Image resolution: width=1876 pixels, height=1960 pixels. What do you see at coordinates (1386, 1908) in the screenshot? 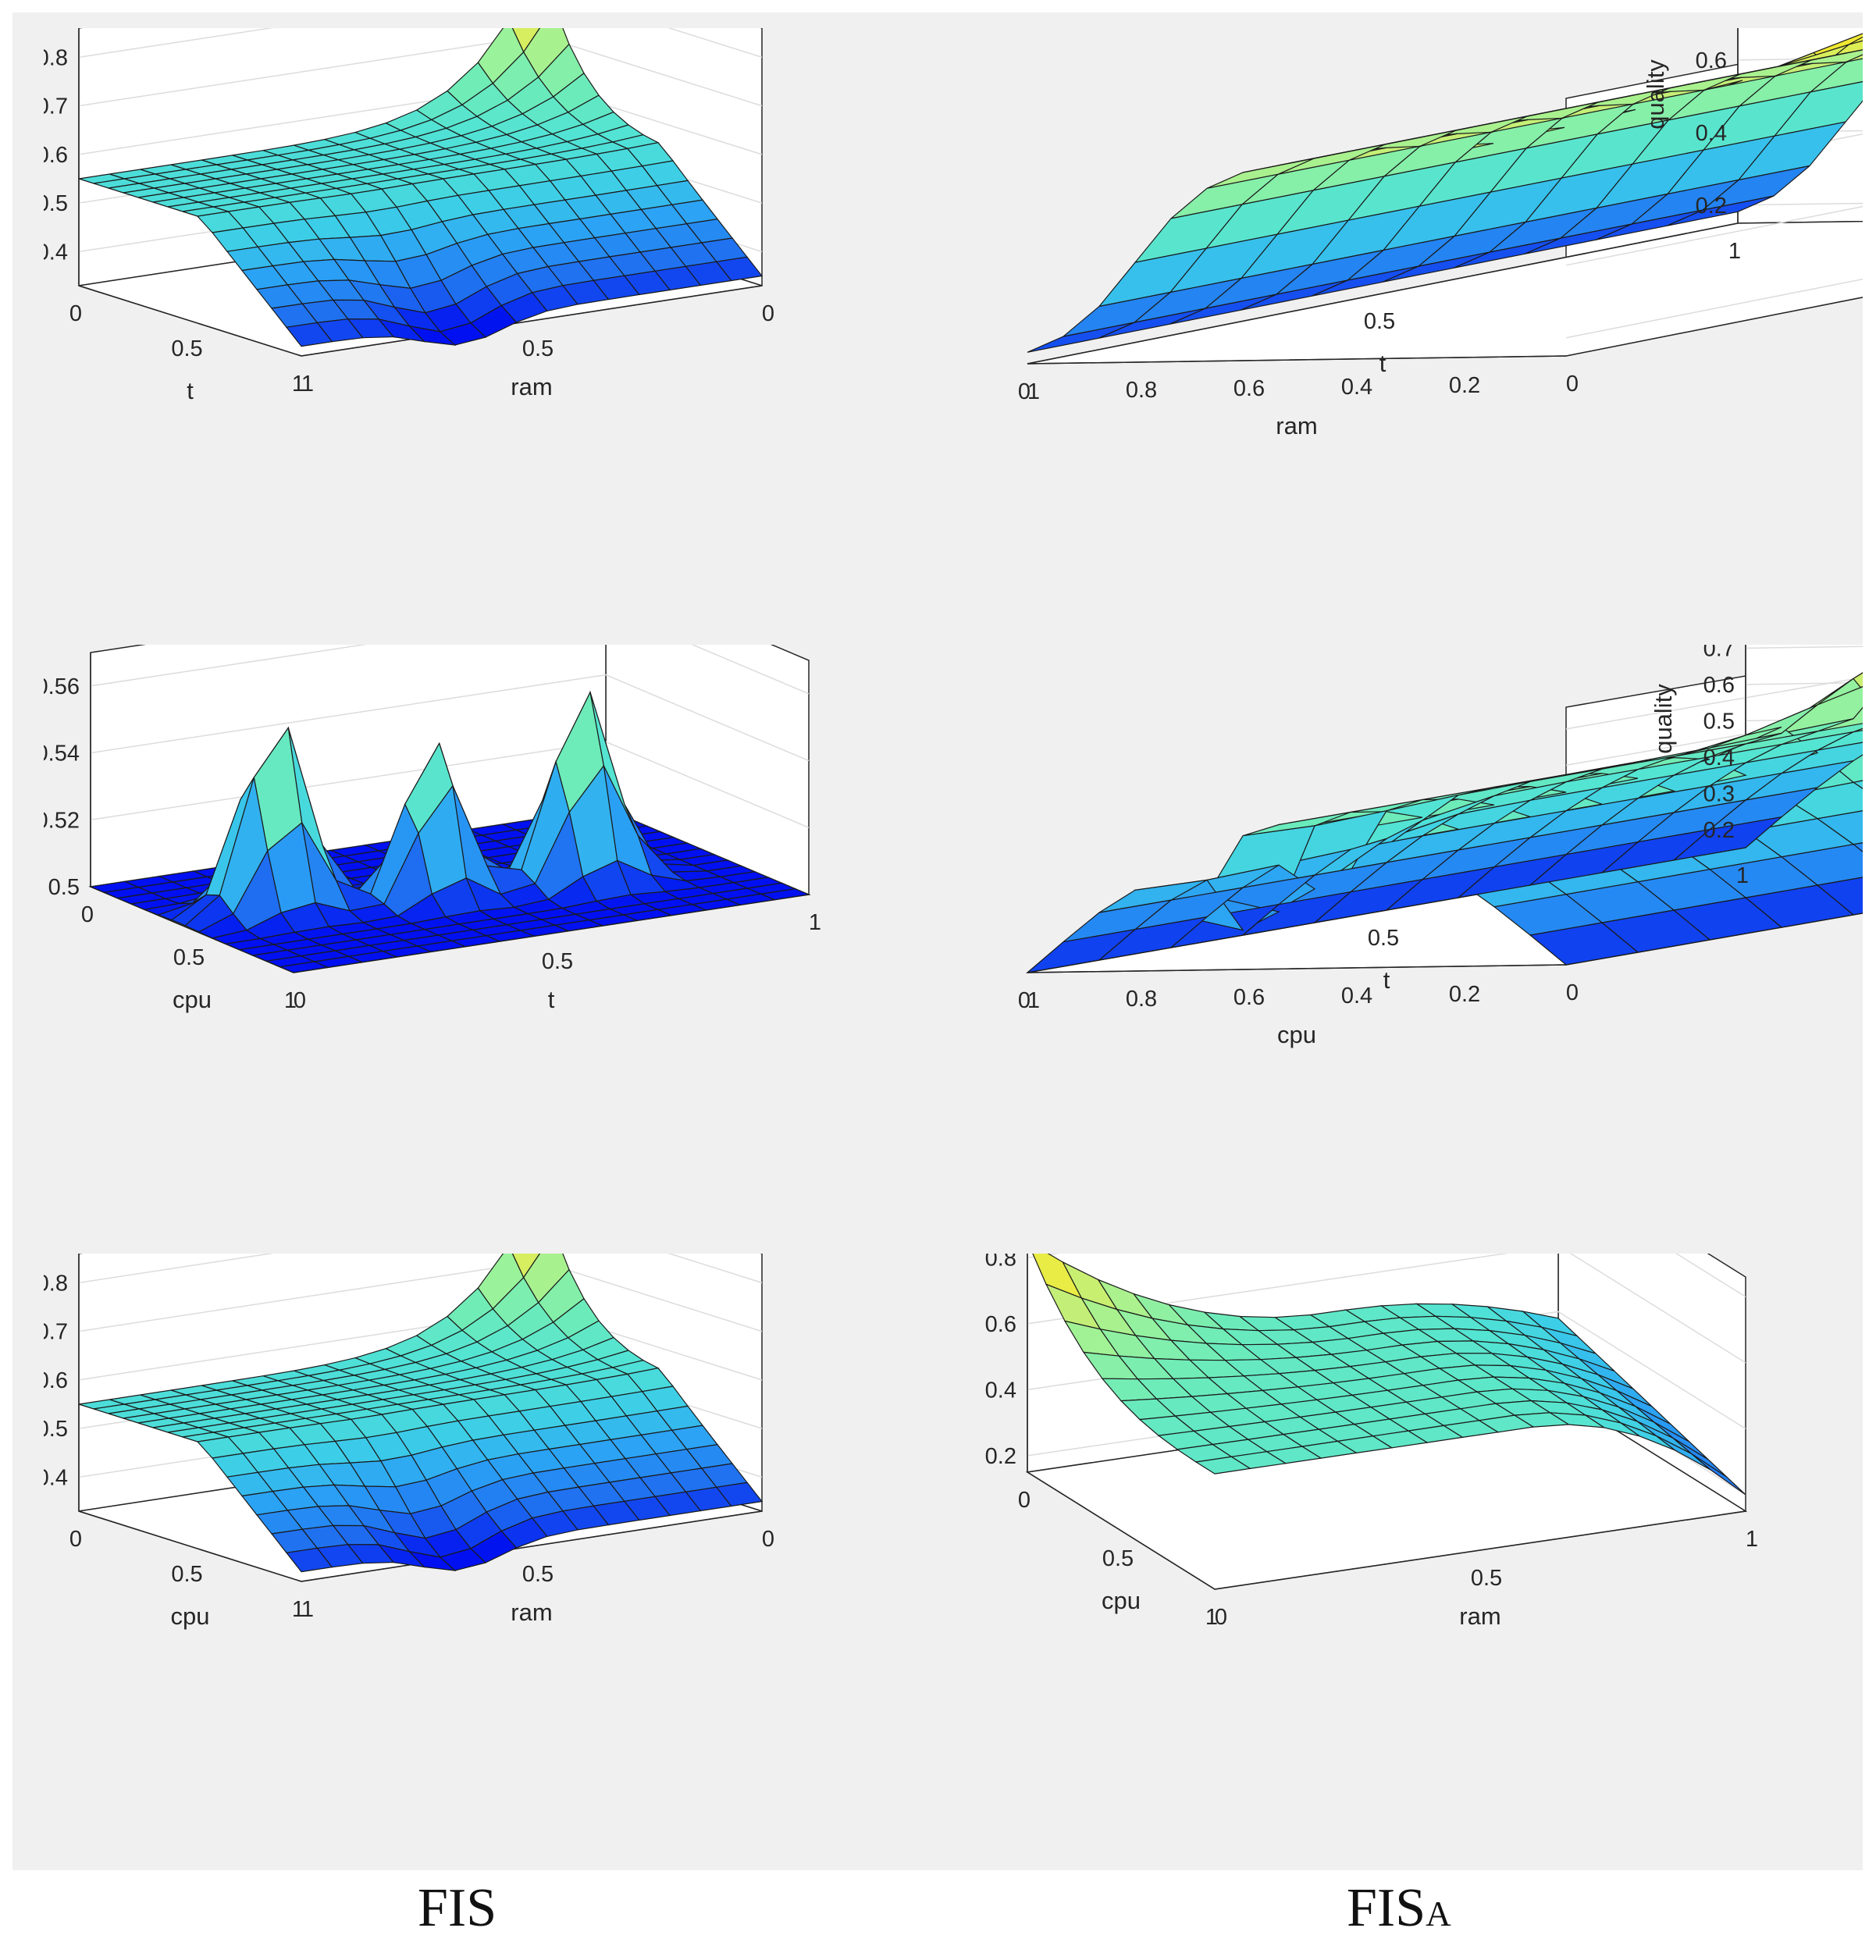
I see `caption-fisa-text: FIS` at bounding box center [1386, 1908].